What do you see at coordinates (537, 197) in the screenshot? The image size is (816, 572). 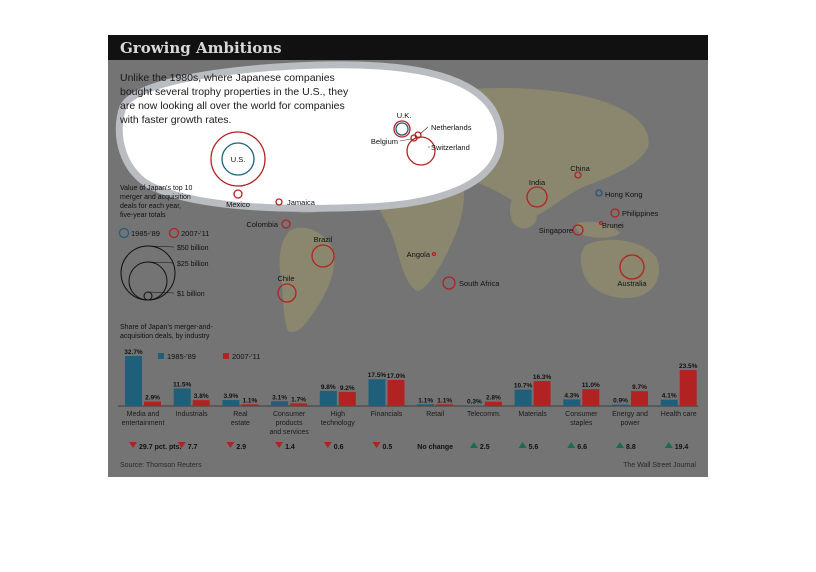 I see `bubble-2007-india` at bounding box center [537, 197].